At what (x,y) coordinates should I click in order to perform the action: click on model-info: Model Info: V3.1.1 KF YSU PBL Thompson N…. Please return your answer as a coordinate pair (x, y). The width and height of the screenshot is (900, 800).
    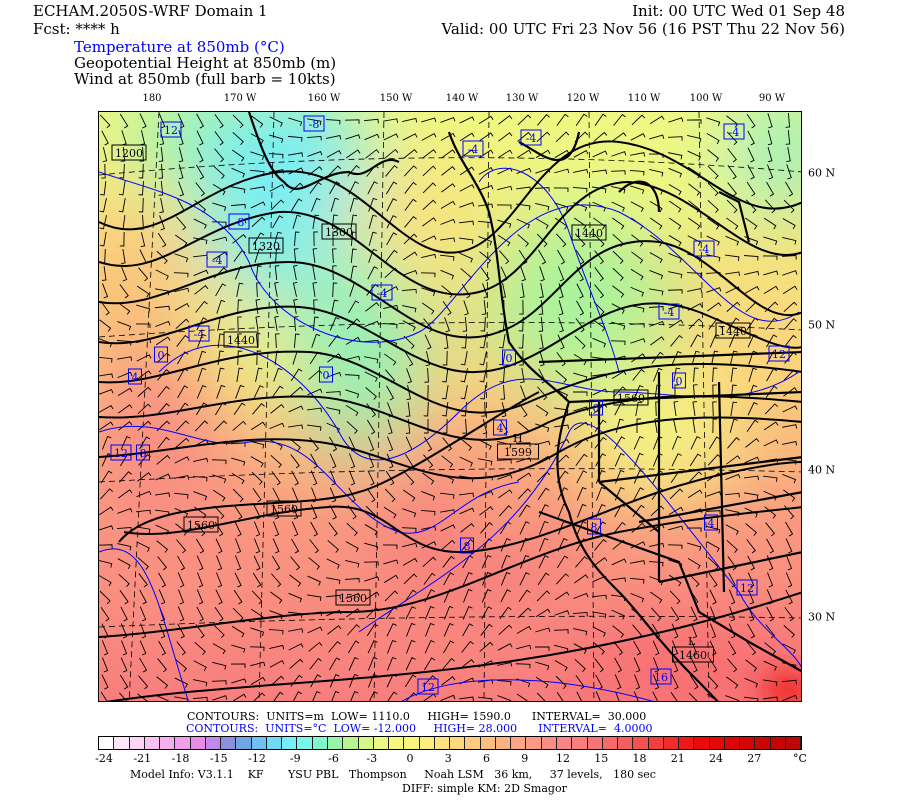
    Looking at the image, I should click on (393, 774).